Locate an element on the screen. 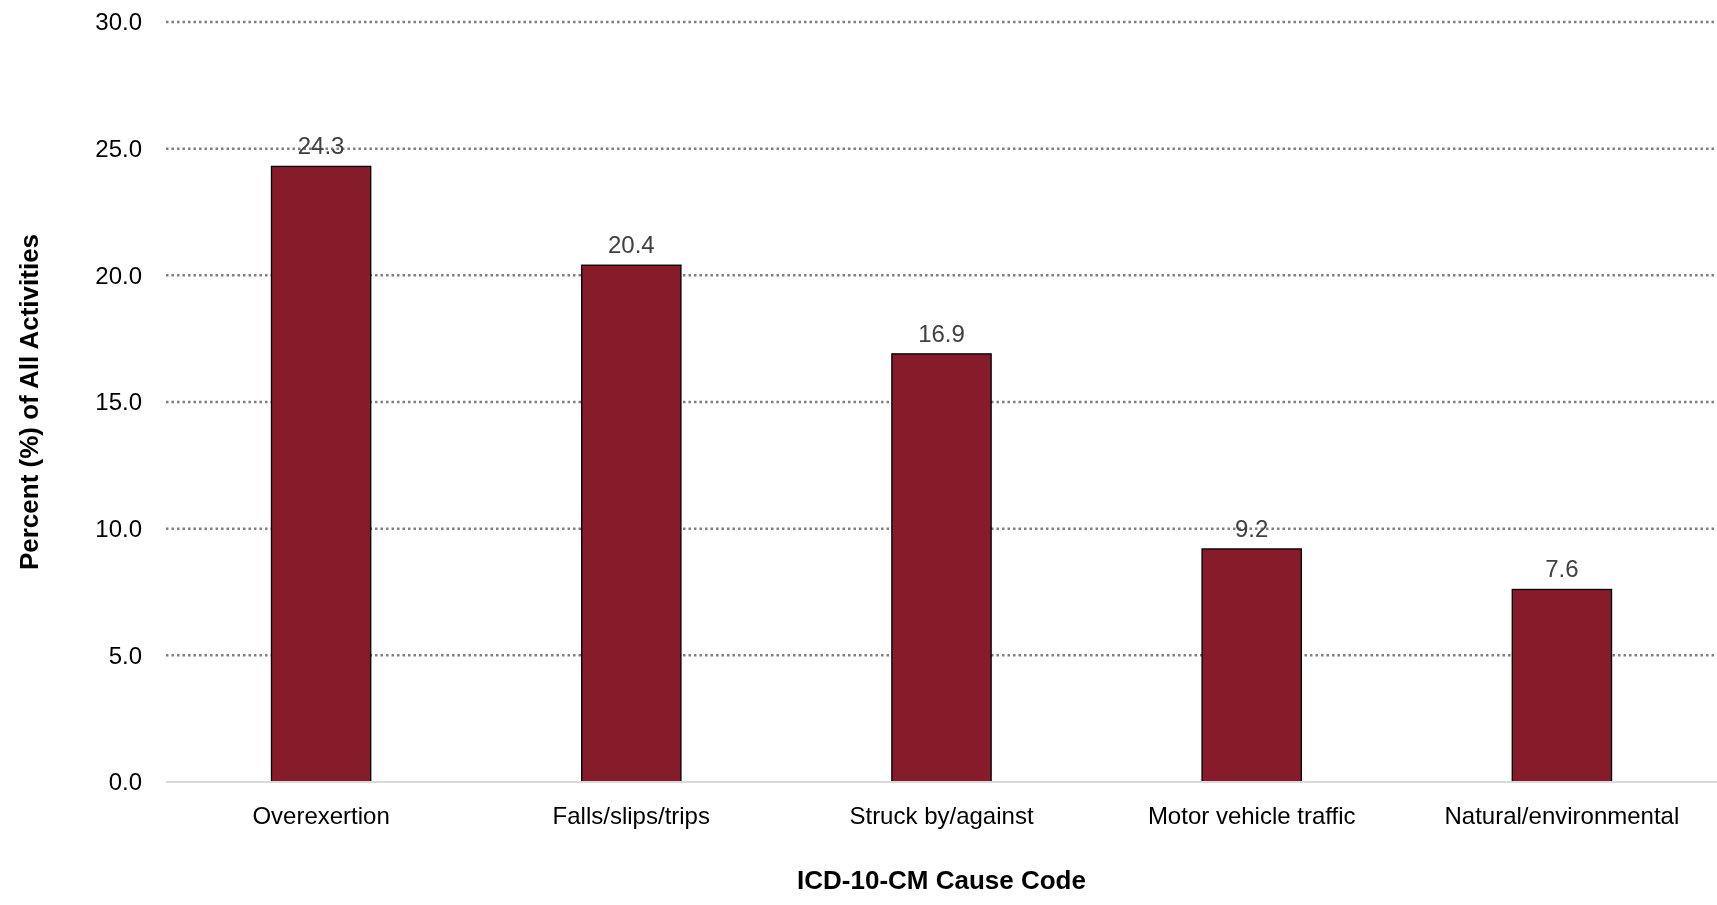 This screenshot has height=905, width=1717. data-label: 9.2 is located at coordinates (1252, 528).